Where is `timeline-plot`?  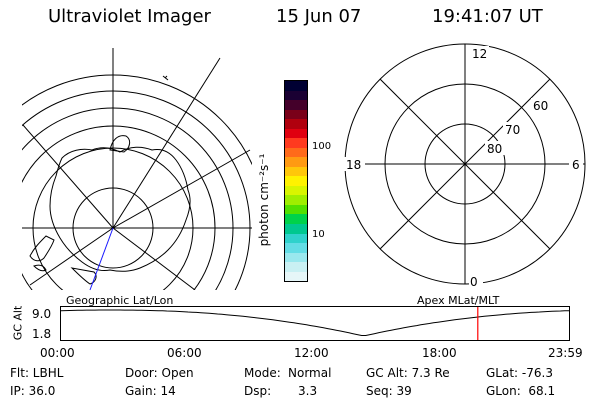 timeline-plot is located at coordinates (315, 323).